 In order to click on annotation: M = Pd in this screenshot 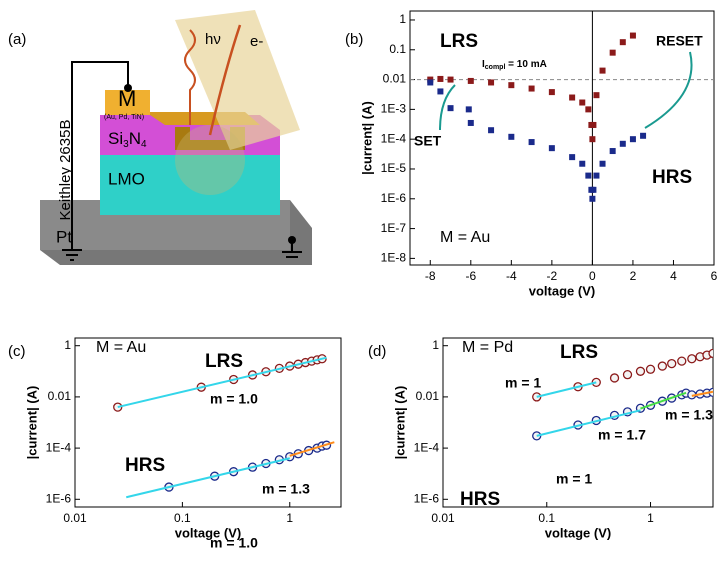, I will do `click(487, 347)`.